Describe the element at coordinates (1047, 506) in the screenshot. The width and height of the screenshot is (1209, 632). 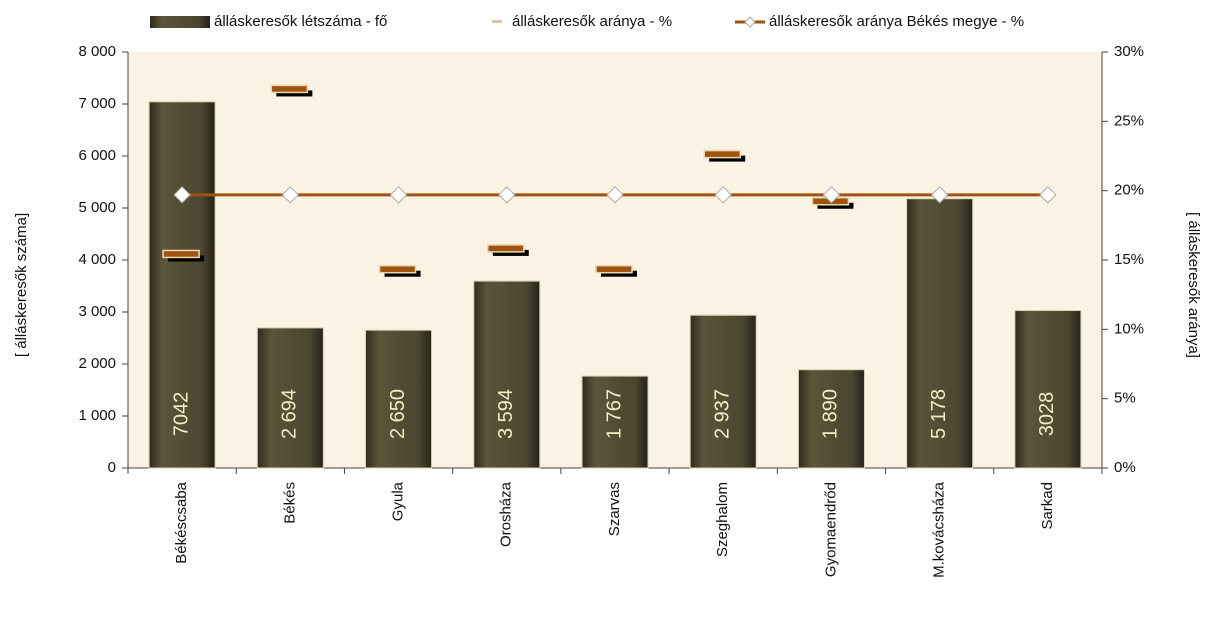
I see `x-tick-label: Sarkad` at that location.